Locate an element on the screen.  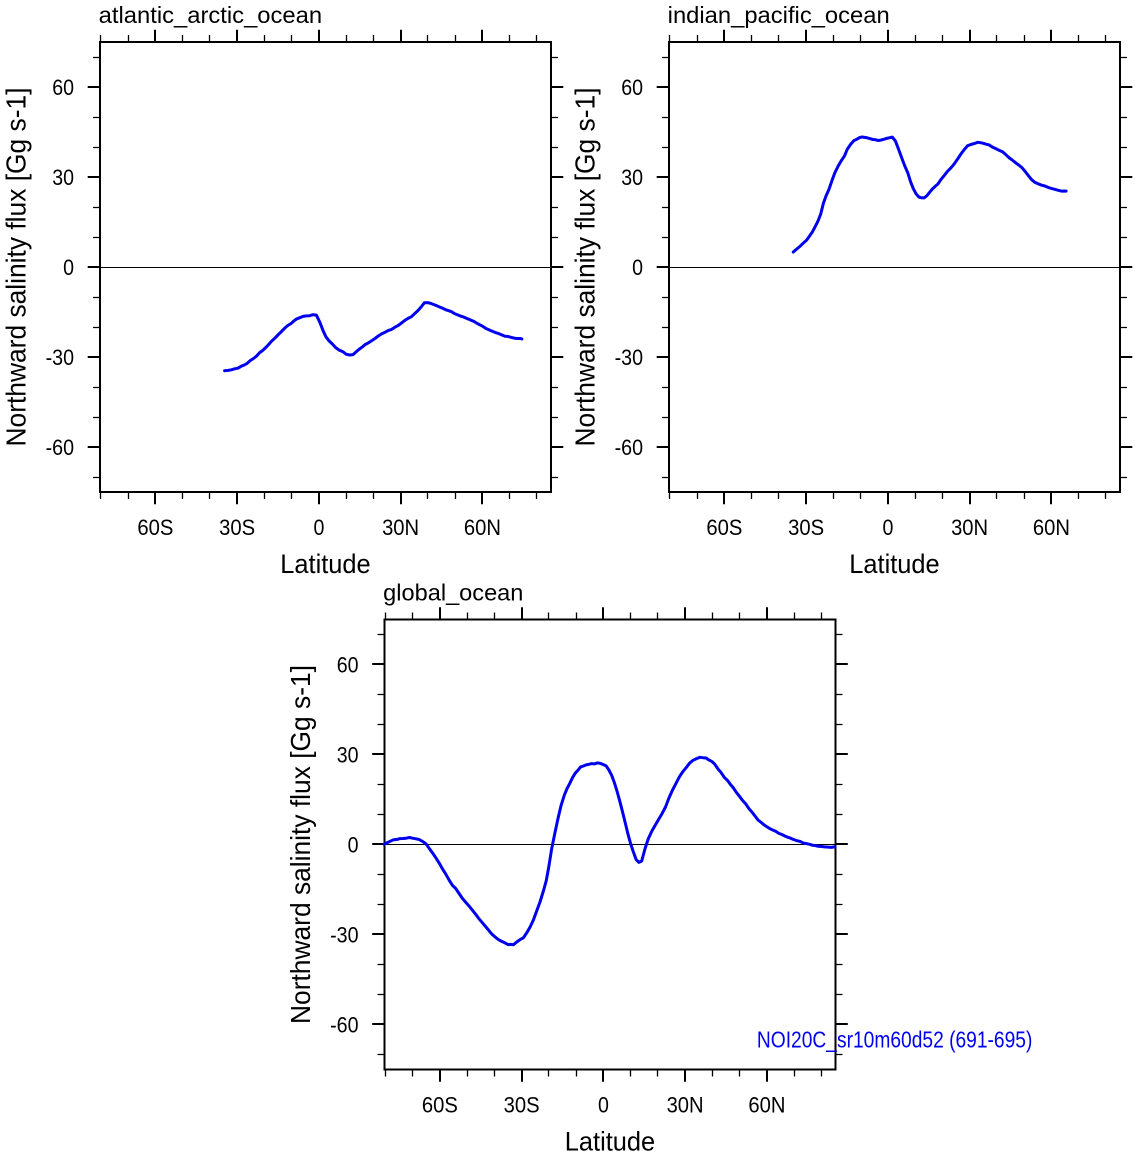
svg-text: global_ocean is located at coordinates (453, 593).